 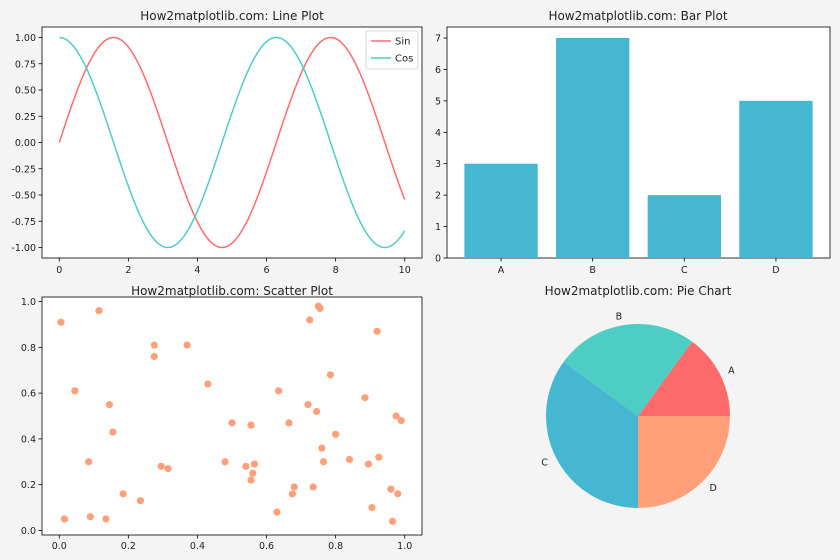 What do you see at coordinates (25, 143) in the screenshot?
I see `y-tick-label: 0.00` at bounding box center [25, 143].